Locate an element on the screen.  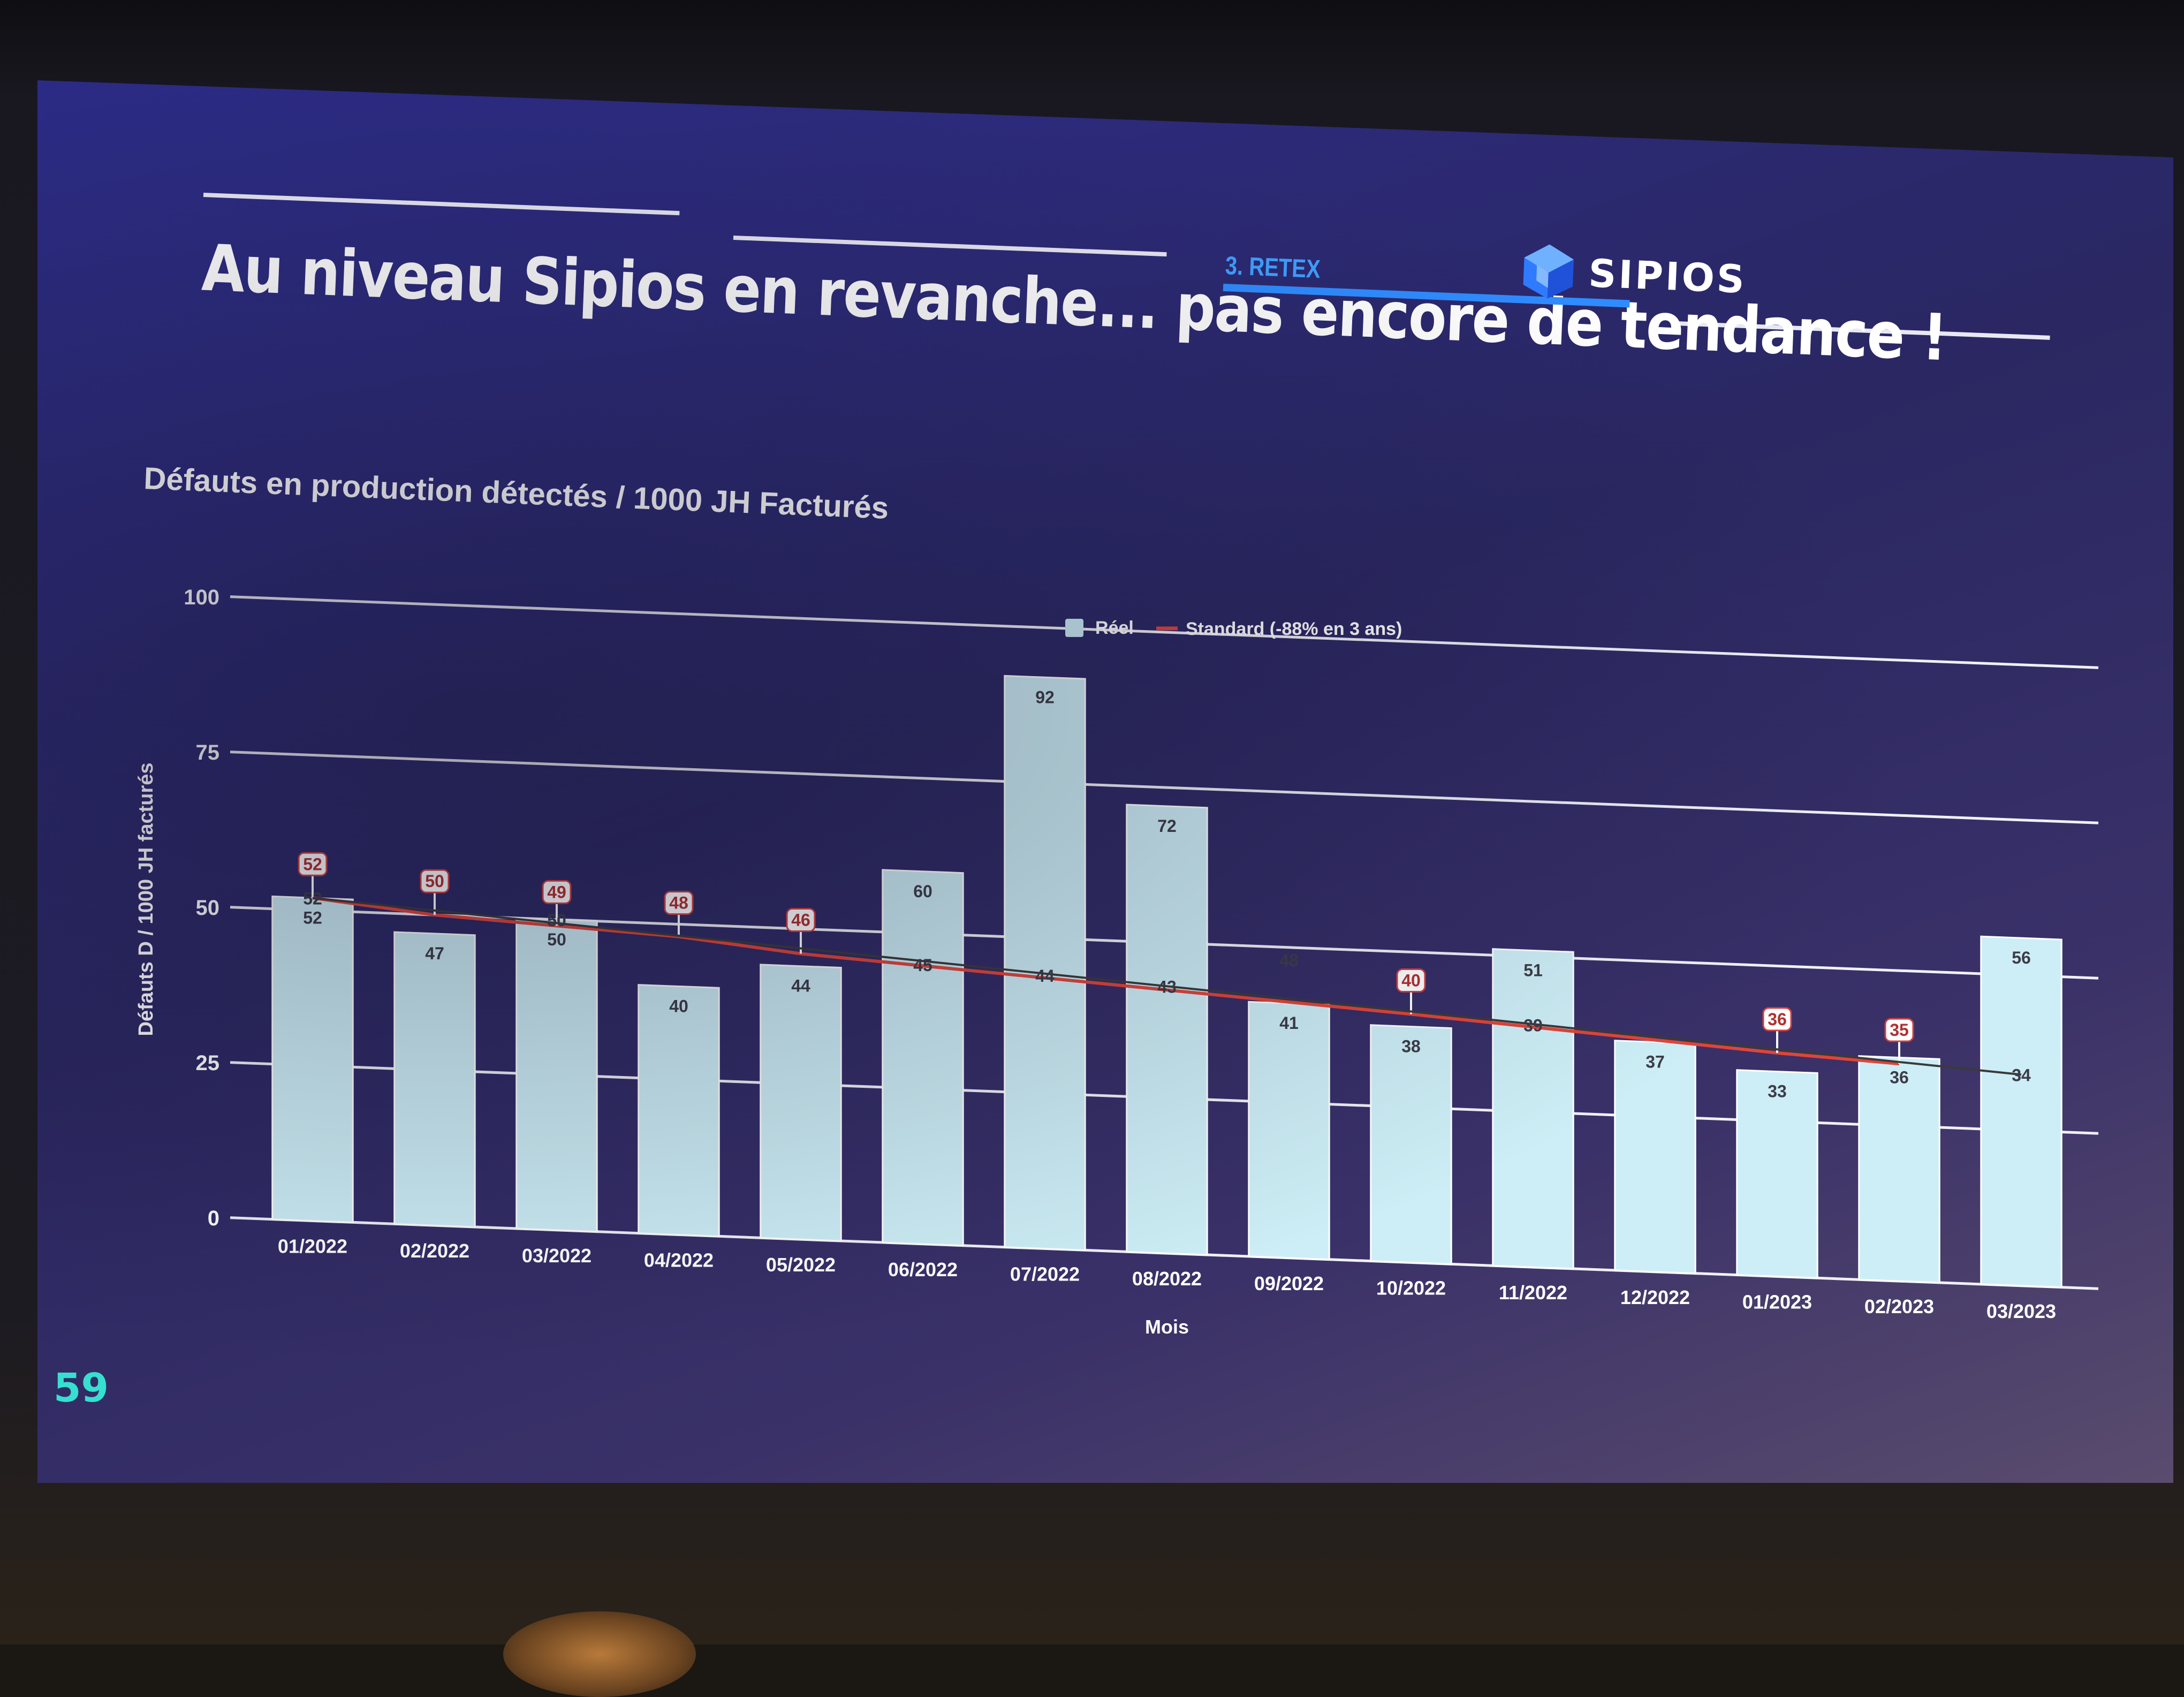
trend-value-label: 48 is located at coordinates (1289, 961).